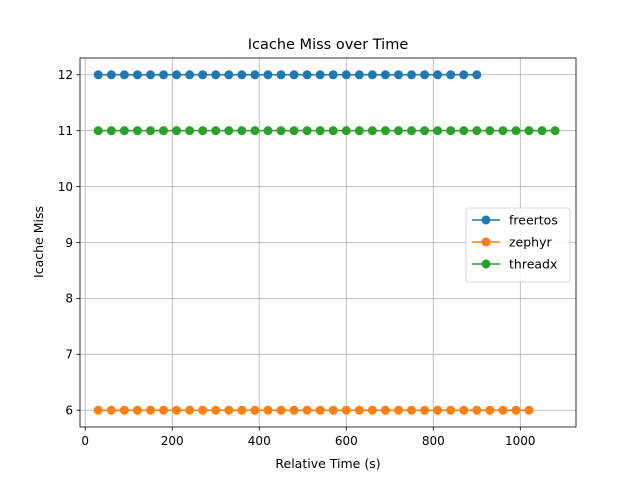 Image resolution: width=640 pixels, height=480 pixels. Describe the element at coordinates (313, 410) in the screenshot. I see `series-zephyr` at that location.